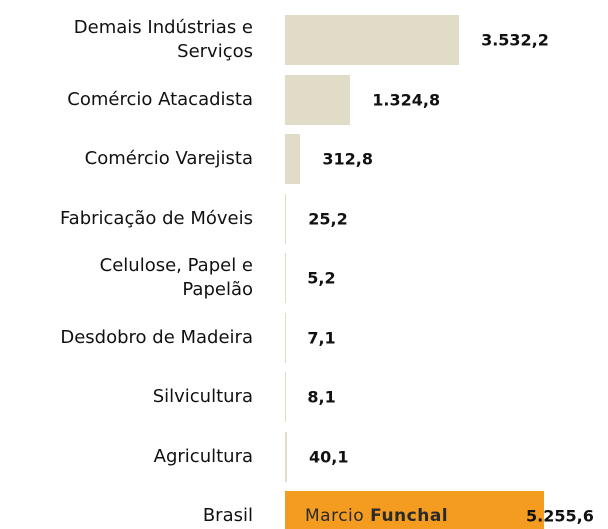  I want to click on category-label: Demais Indústrias e Serviços, so click(163, 39).